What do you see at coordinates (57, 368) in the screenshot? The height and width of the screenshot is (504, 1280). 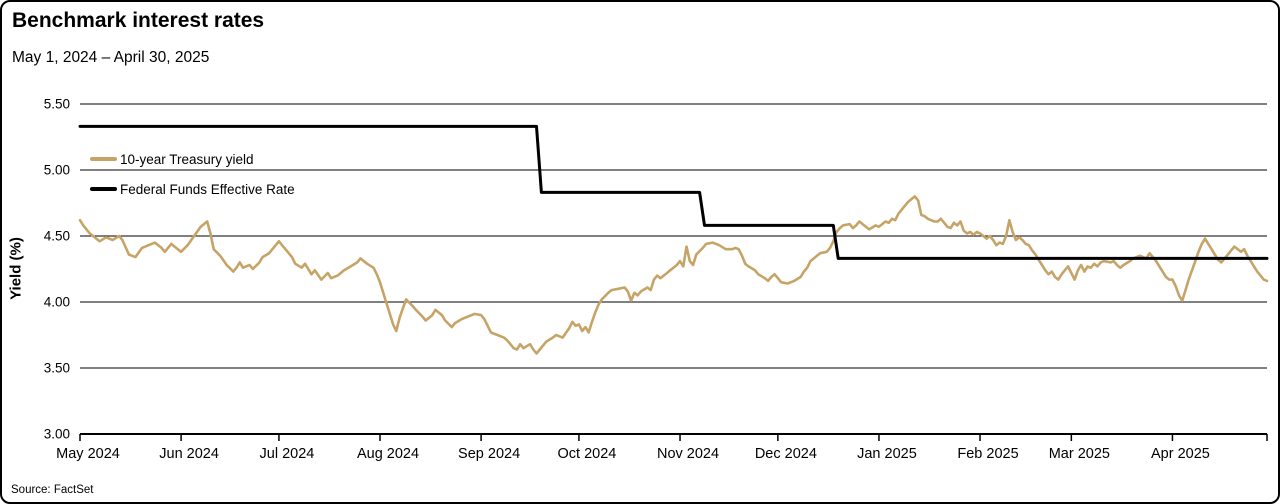 I see `y-tick-label: 3.50` at bounding box center [57, 368].